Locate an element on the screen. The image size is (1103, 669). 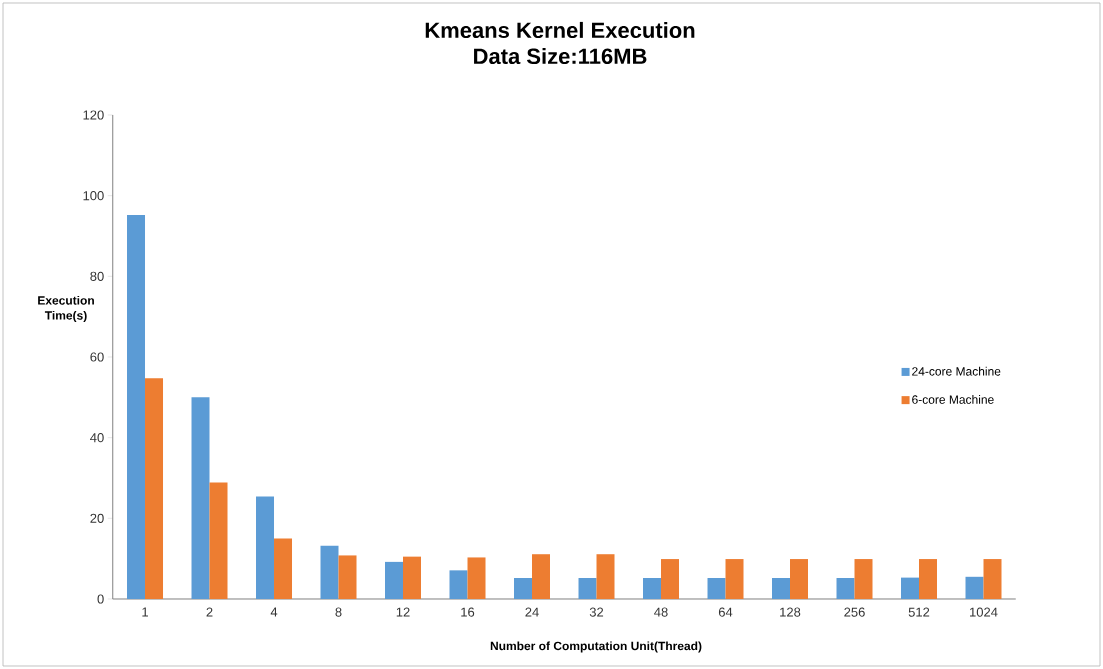
y-tick-label: 0 is located at coordinates (100, 599).